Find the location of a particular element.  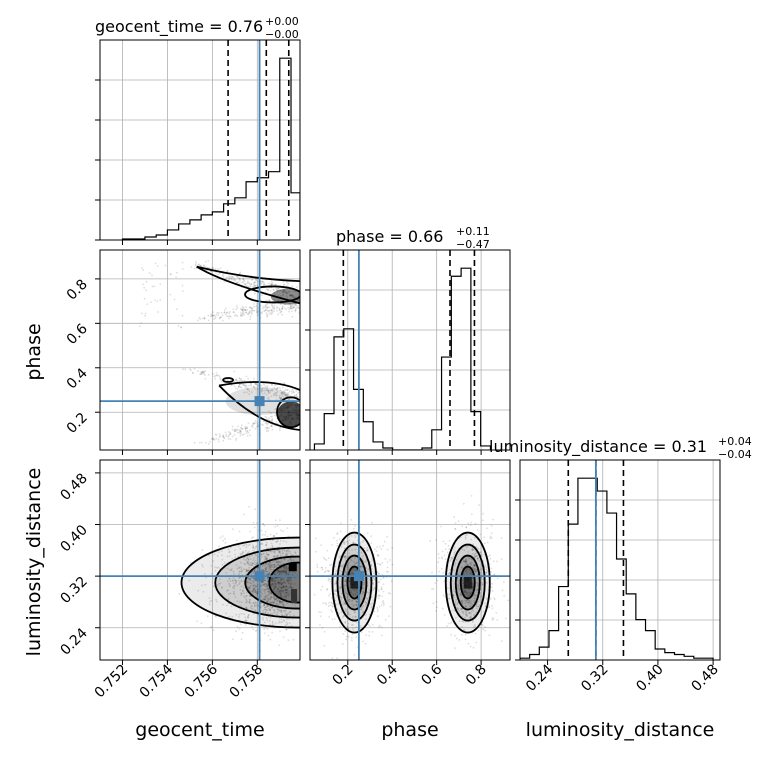

geocent_time-vs-phase-frame is located at coordinates (200, 350).